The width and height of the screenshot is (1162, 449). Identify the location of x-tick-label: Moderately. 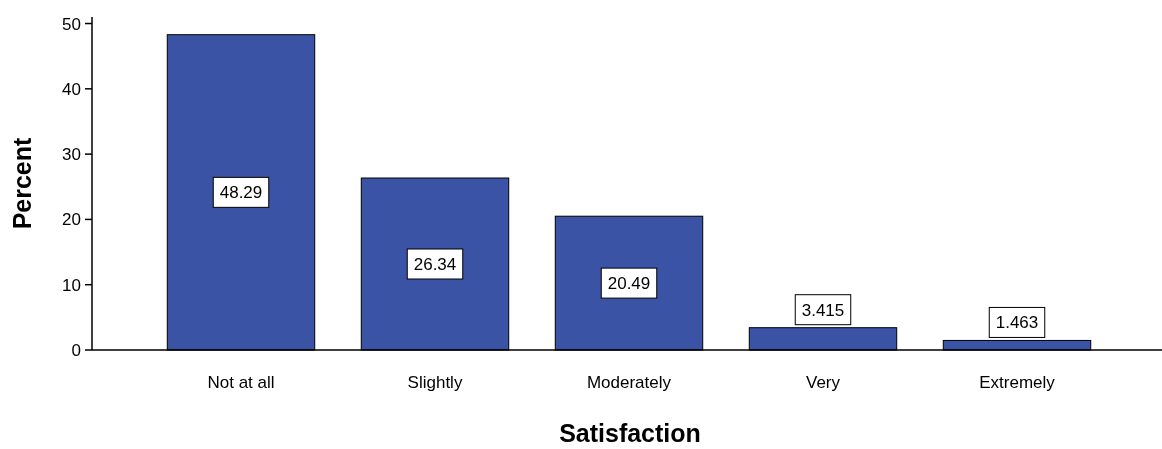
(629, 382).